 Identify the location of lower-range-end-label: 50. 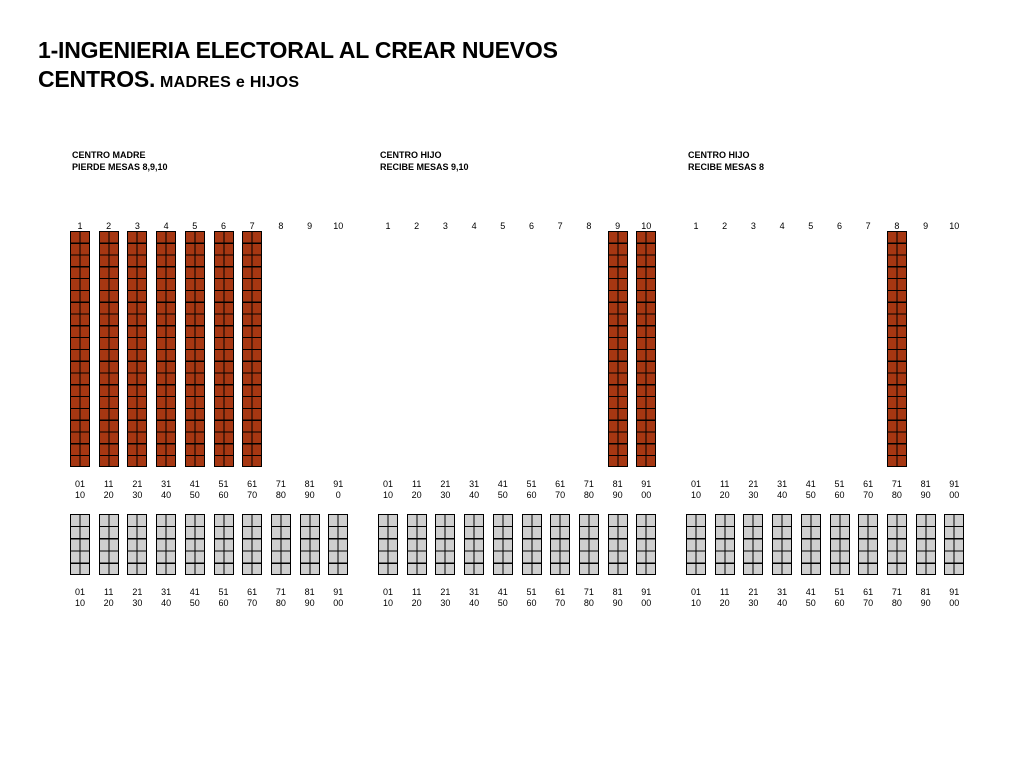
(502, 603).